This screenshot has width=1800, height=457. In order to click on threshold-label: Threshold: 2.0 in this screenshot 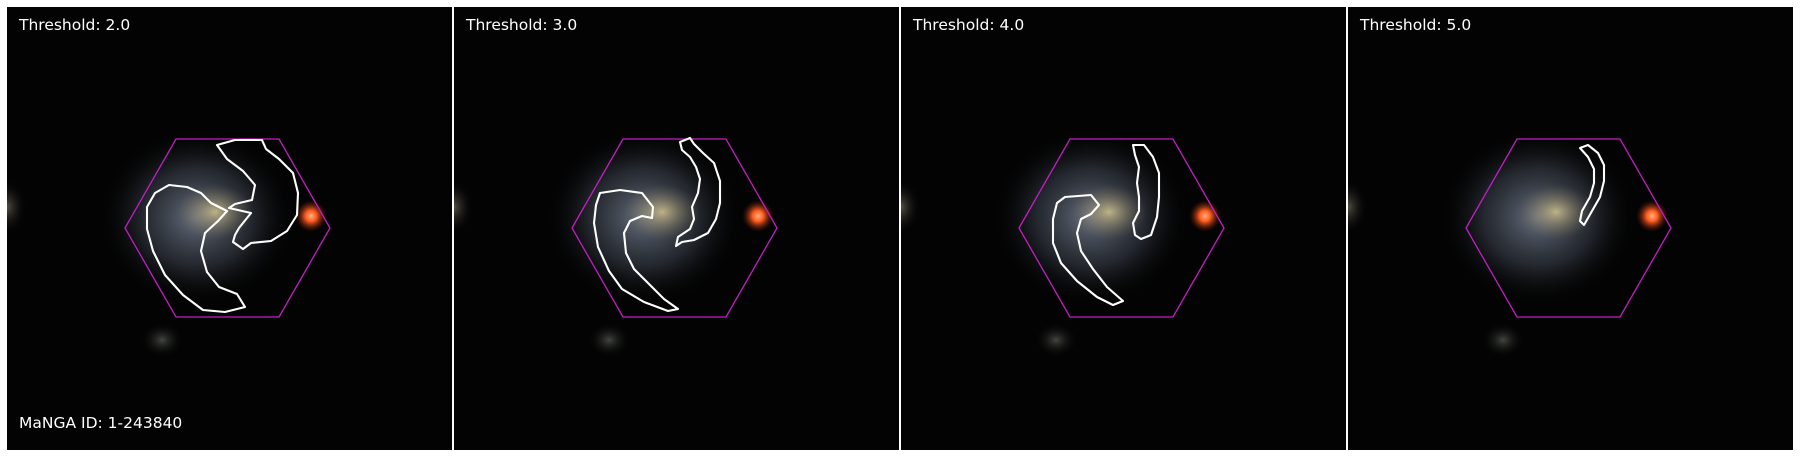, I will do `click(75, 25)`.